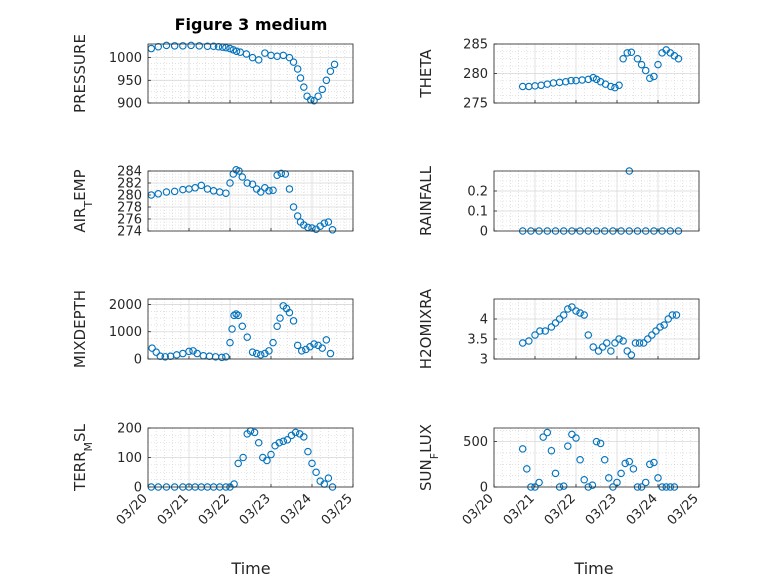 The image size is (778, 583). I want to click on subplot-h2omixra: 3 3.5 4 H2OMIXRA, so click(558, 328).